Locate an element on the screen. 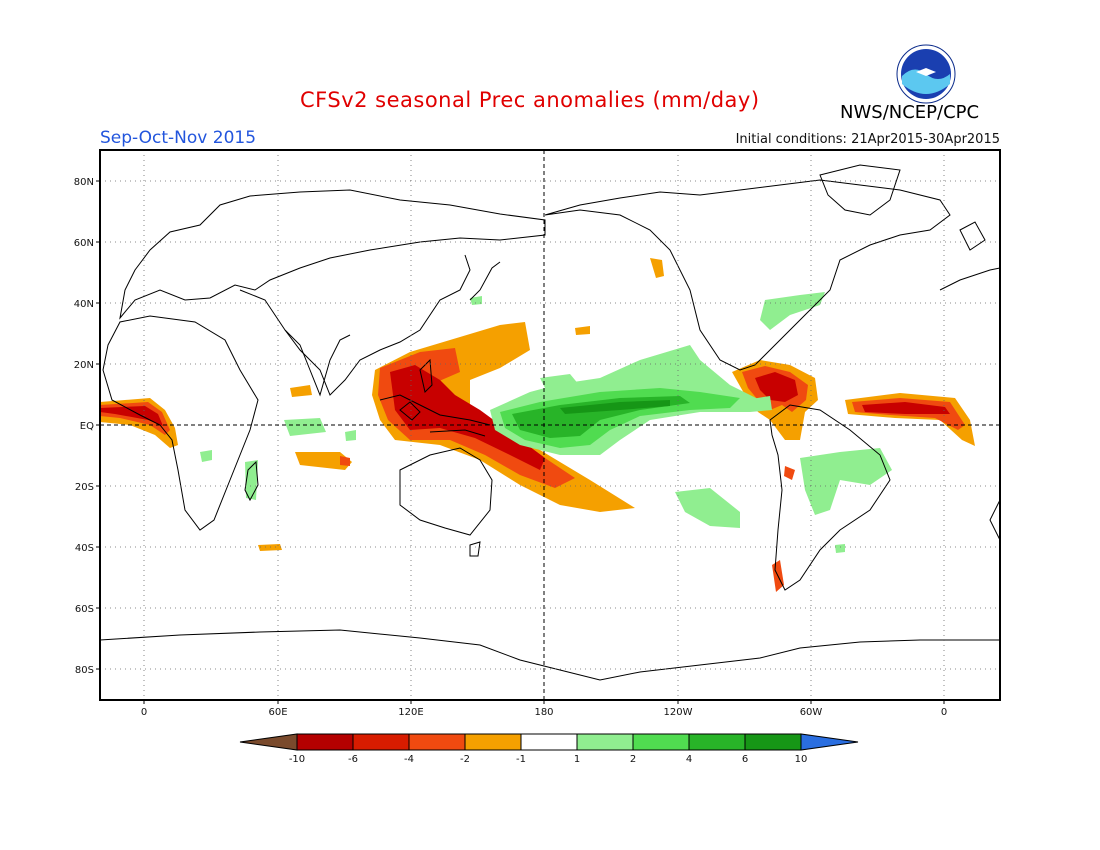 The image size is (1100, 850). lon-label: 120W is located at coordinates (678, 712).